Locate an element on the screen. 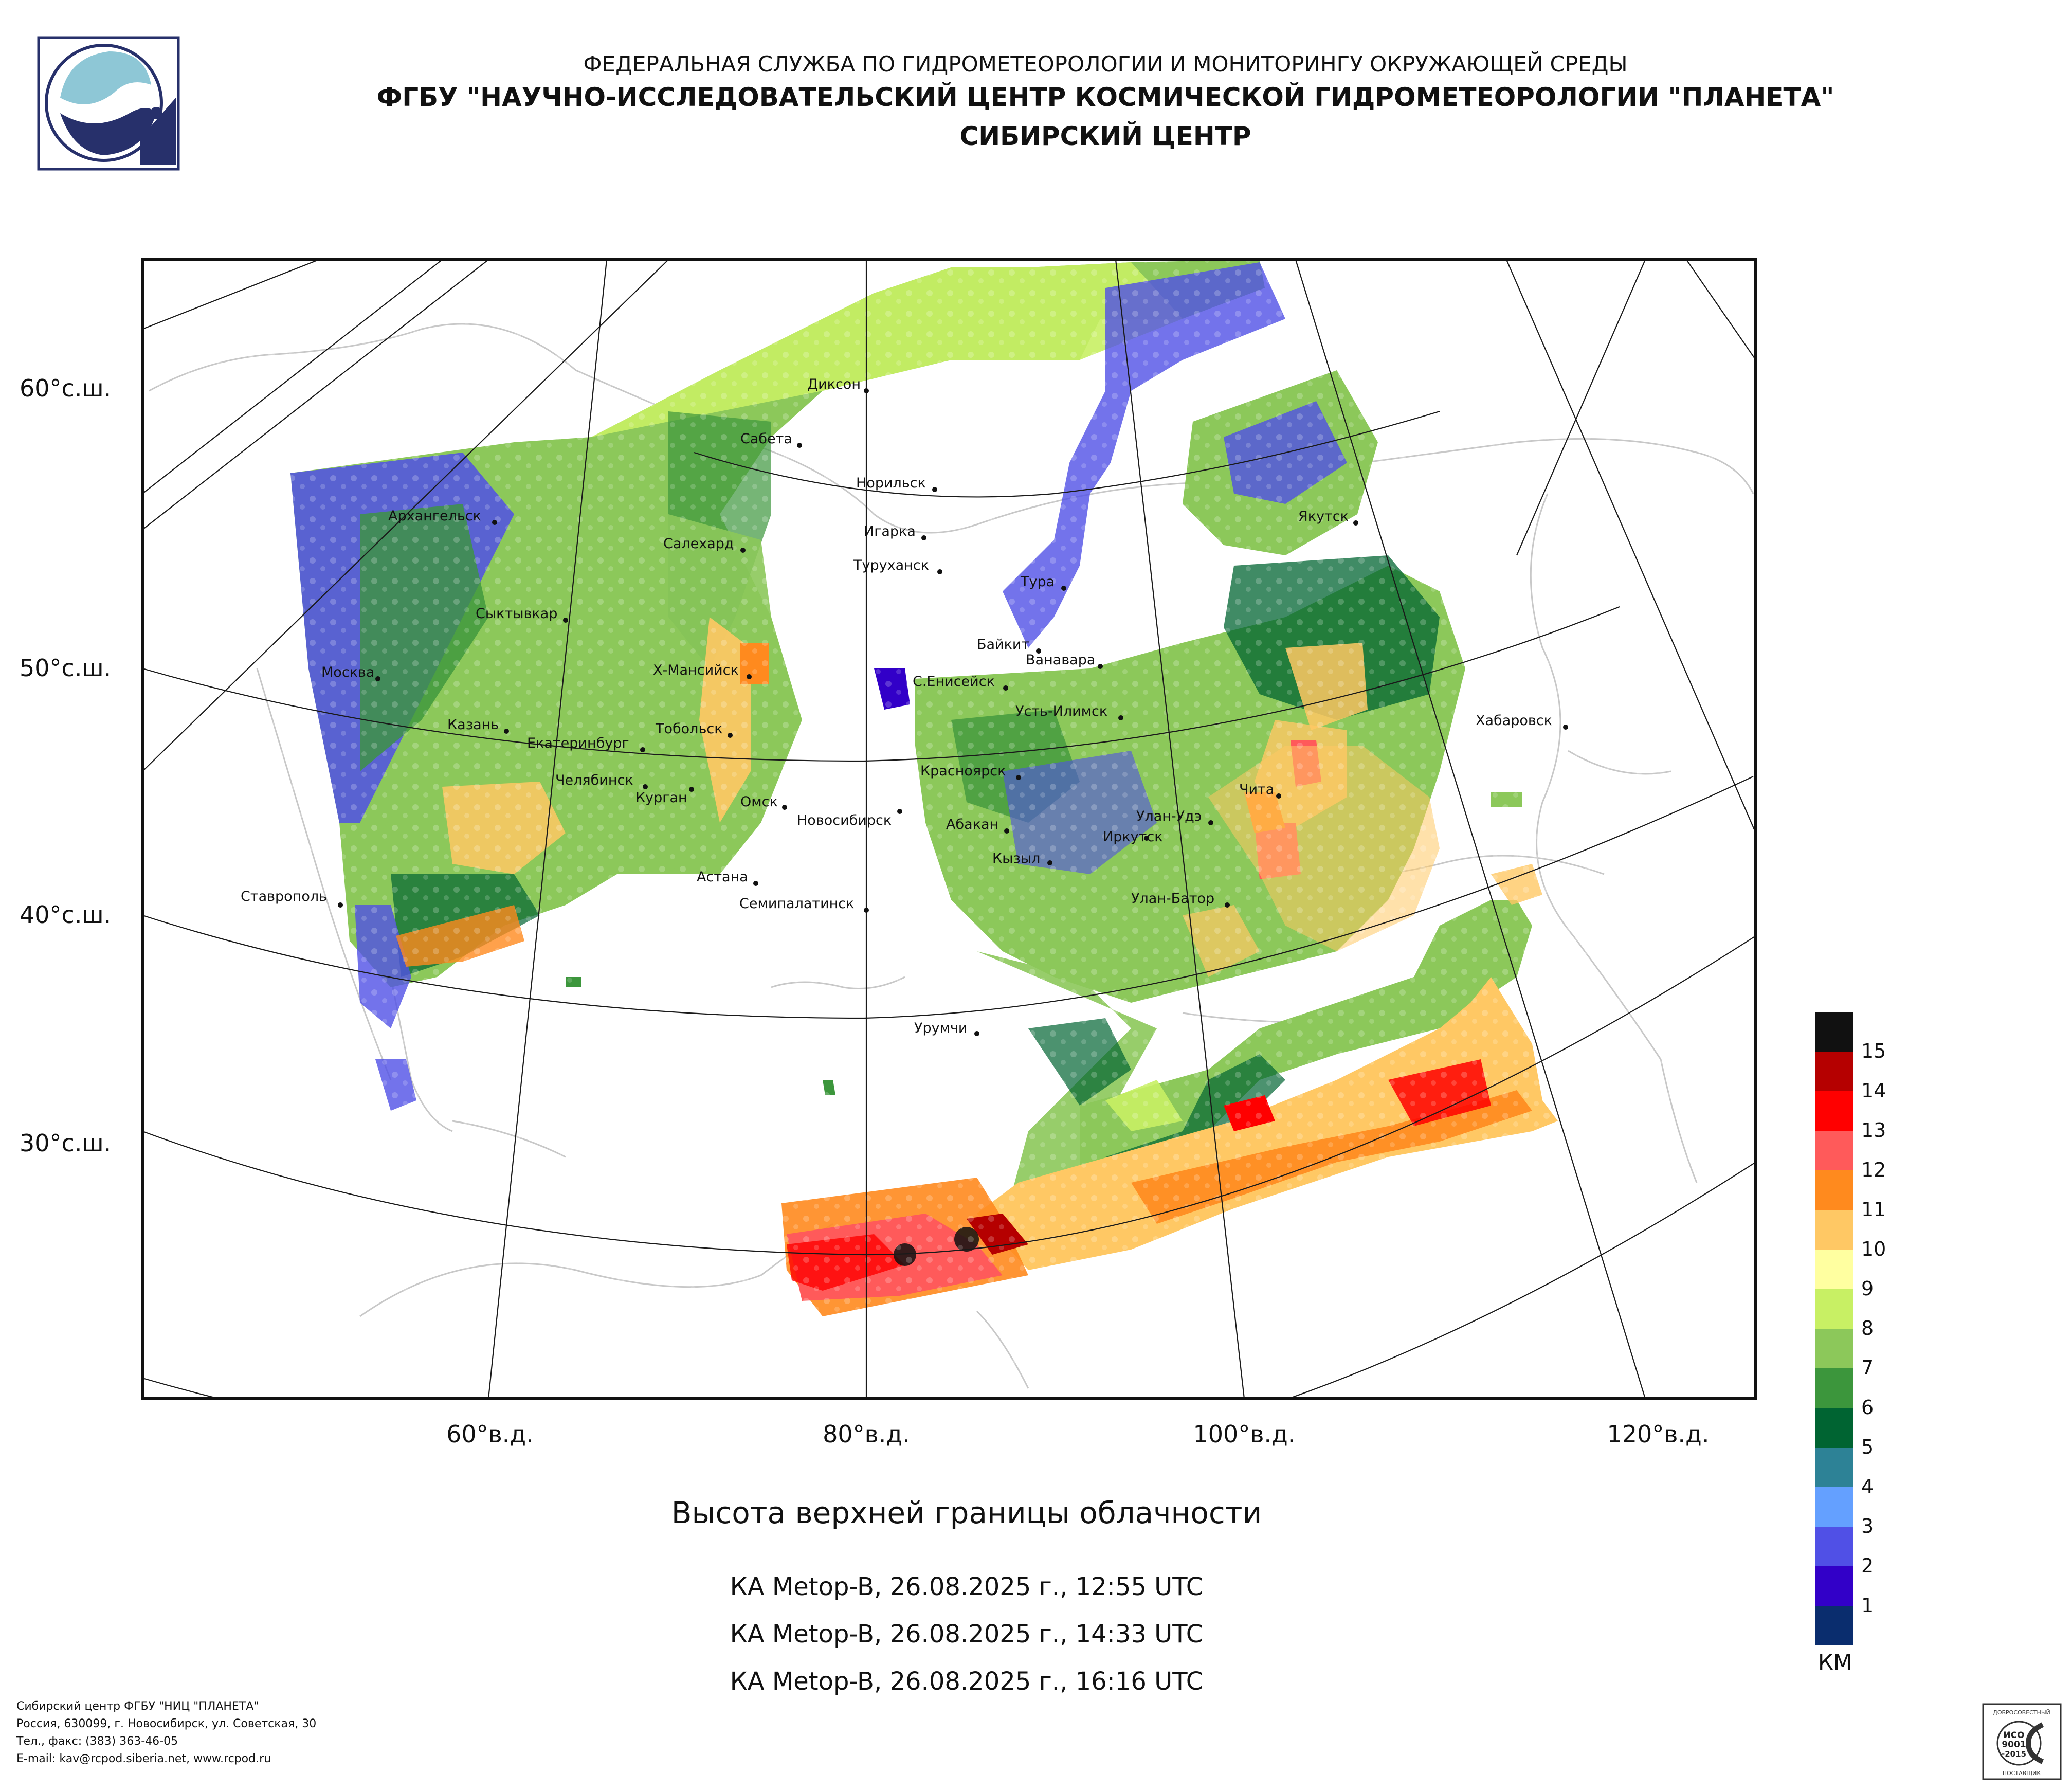  city-label: Усть-Илимск is located at coordinates (1061, 711).